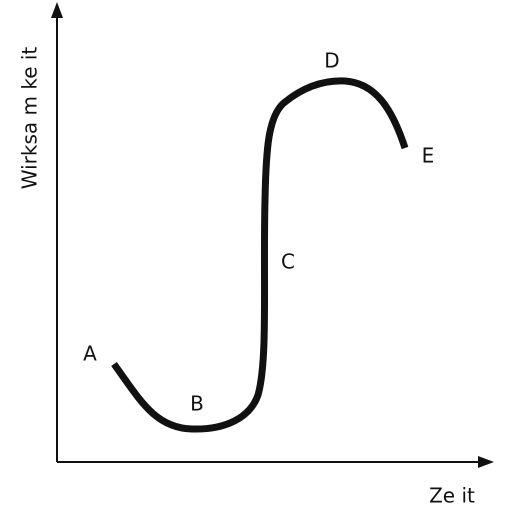  What do you see at coordinates (331, 61) in the screenshot?
I see `point-label: D` at bounding box center [331, 61].